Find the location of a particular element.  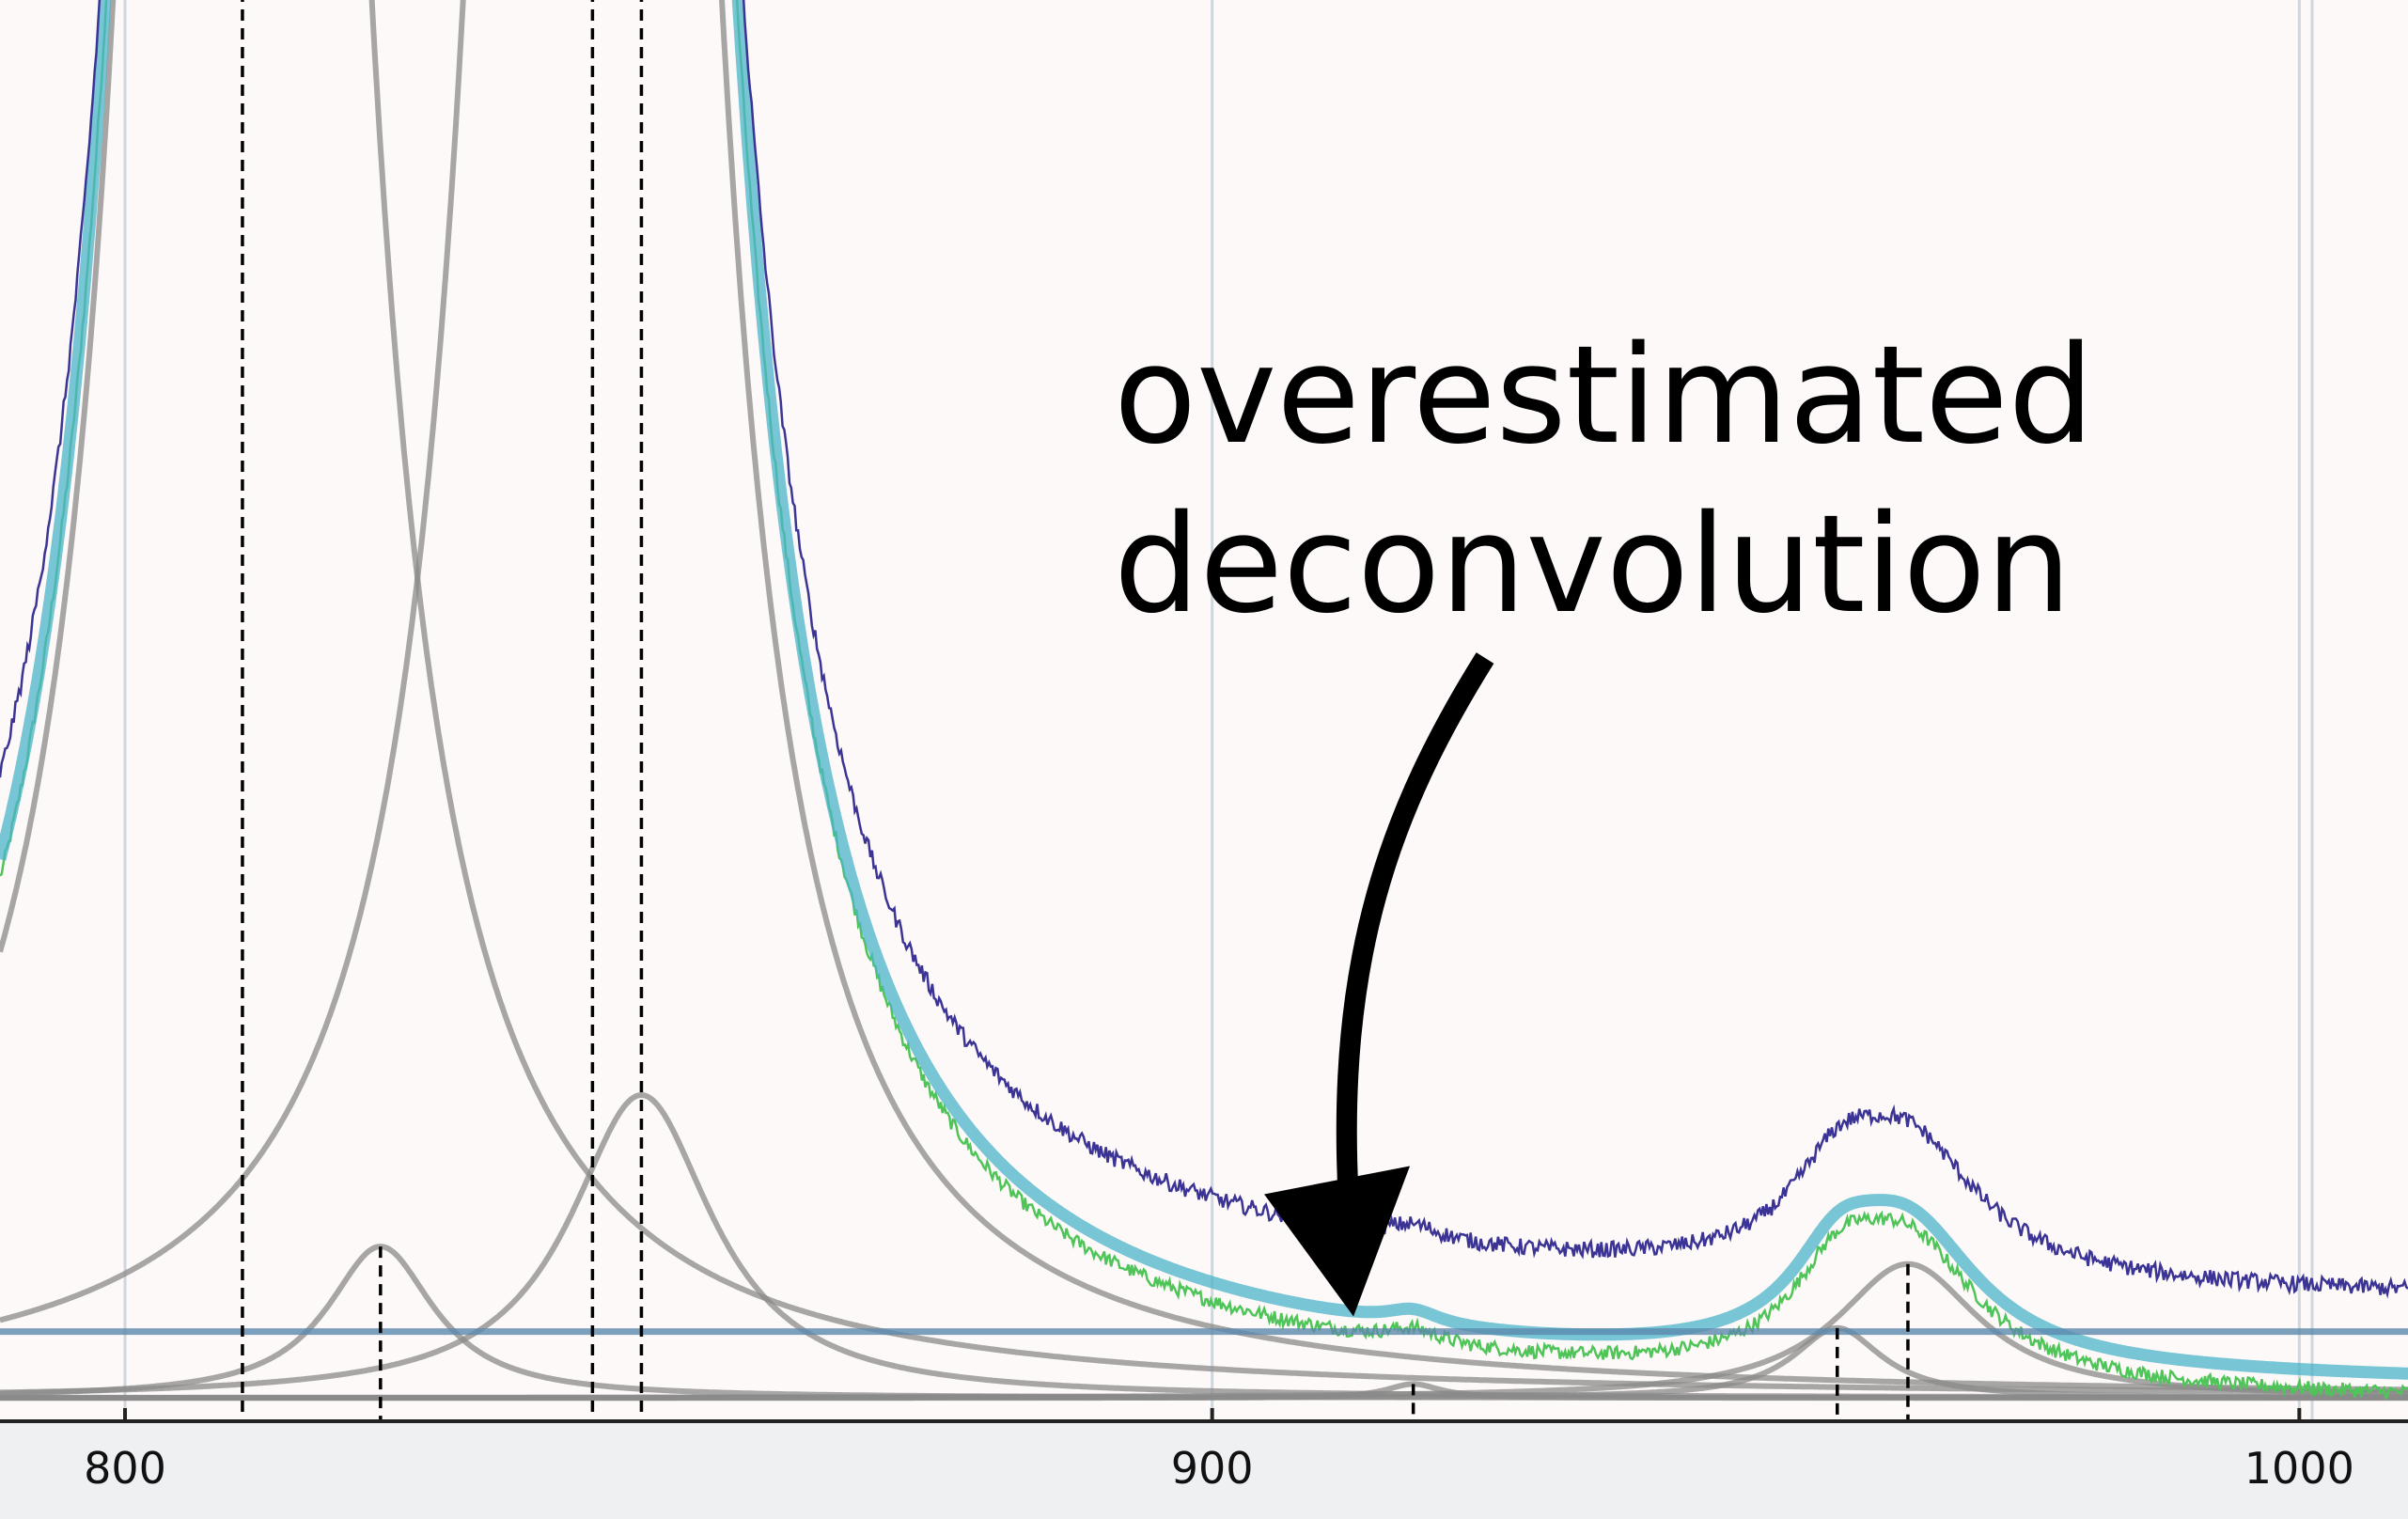

x-axis: 800 900 1000 is located at coordinates (1204, 1451).